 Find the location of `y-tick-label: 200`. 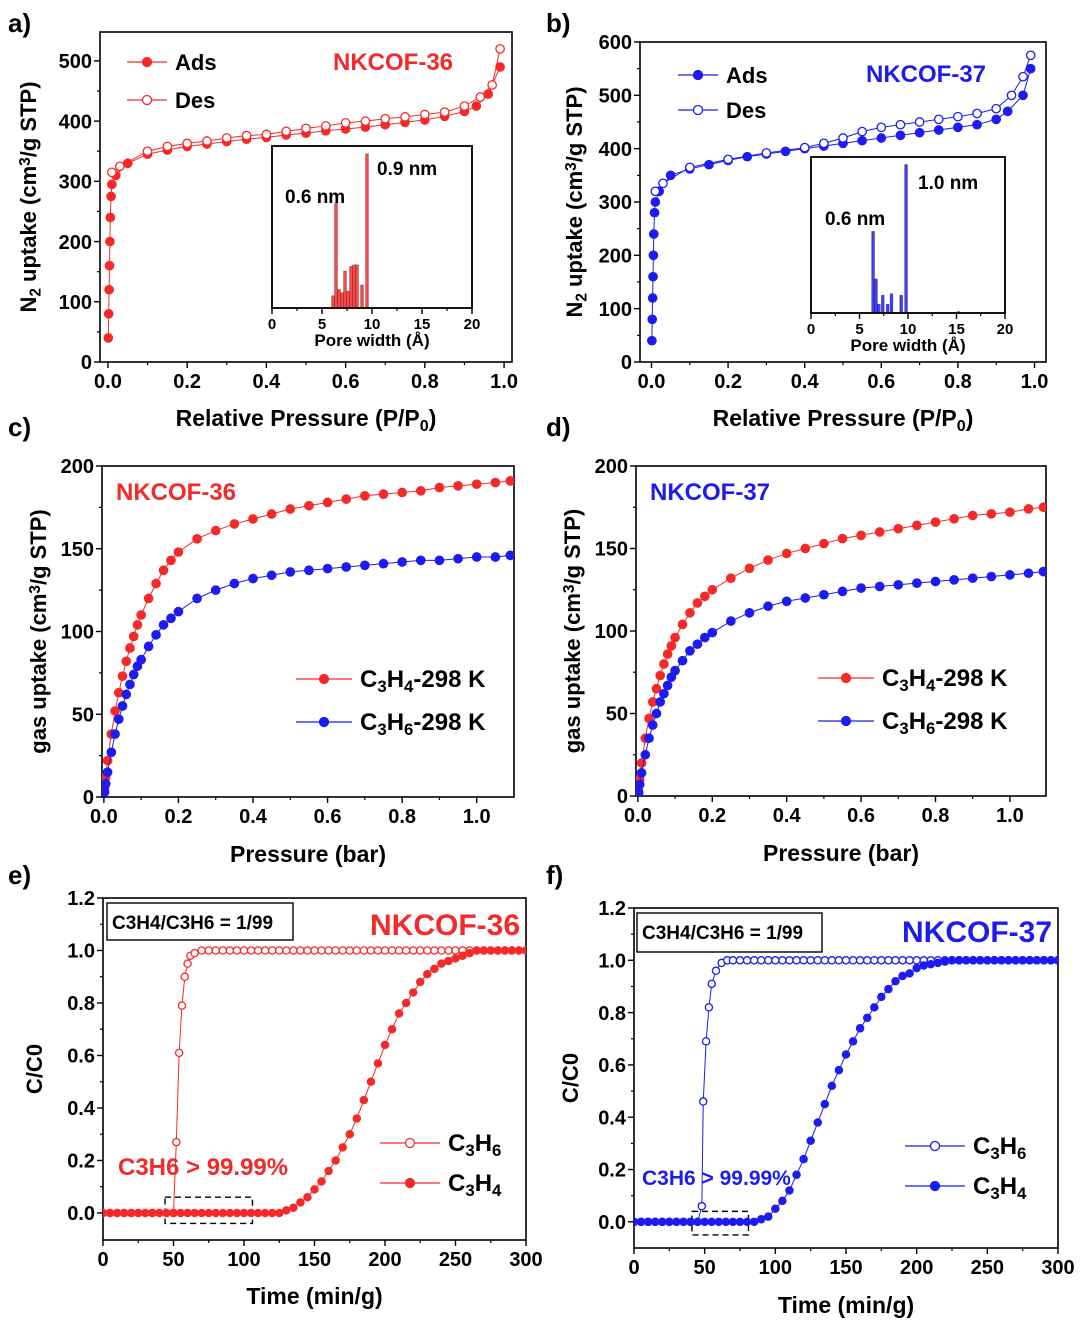

y-tick-label: 200 is located at coordinates (615, 257).